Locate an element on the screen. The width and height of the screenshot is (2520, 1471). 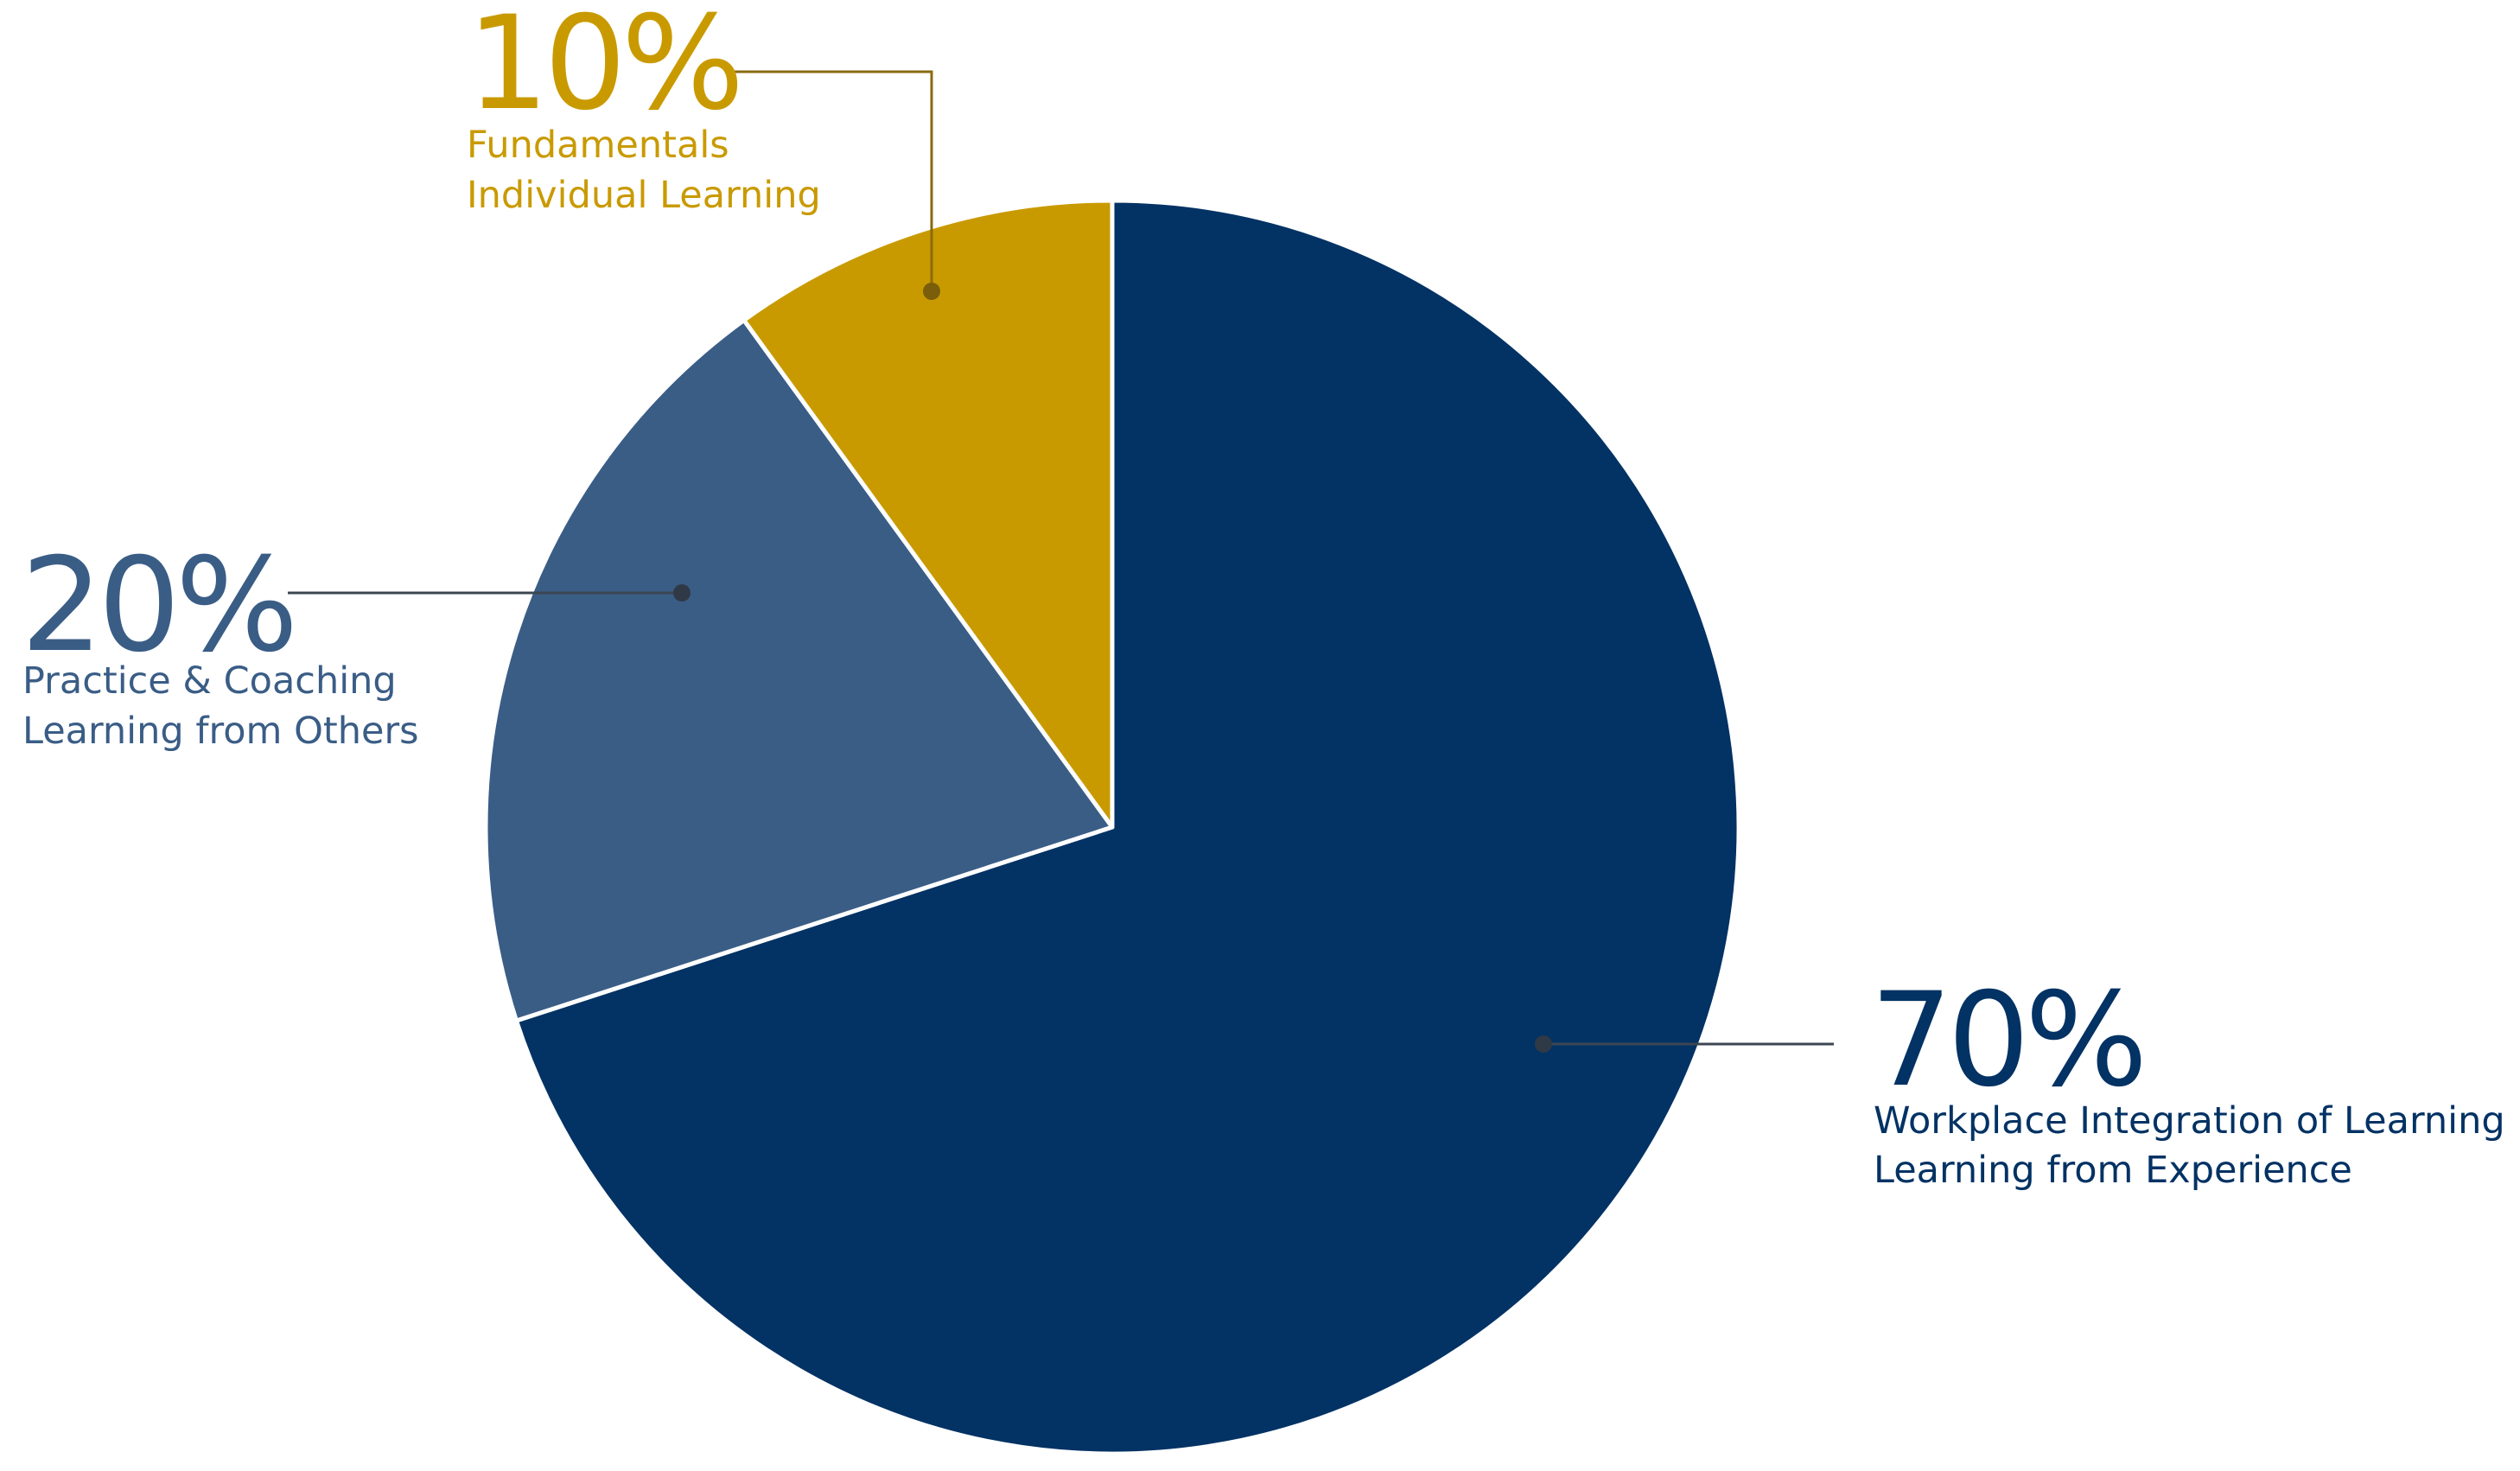
category-label-20-line1: Practice & Coaching is located at coordinates (210, 681).